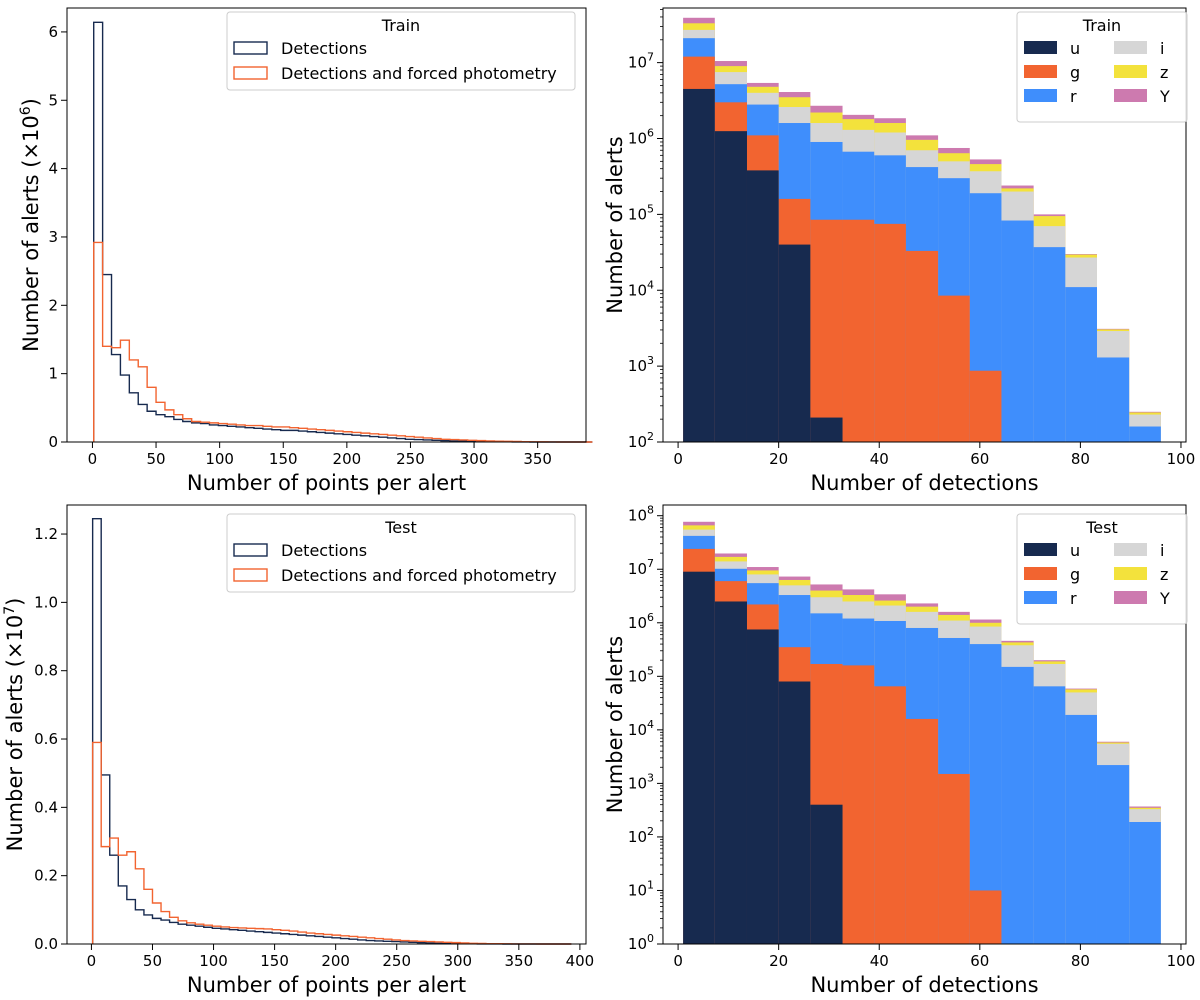 The height and width of the screenshot is (1000, 1200). Describe the element at coordinates (650, 57) in the screenshot. I see `y-tick-exponent: 7` at that location.